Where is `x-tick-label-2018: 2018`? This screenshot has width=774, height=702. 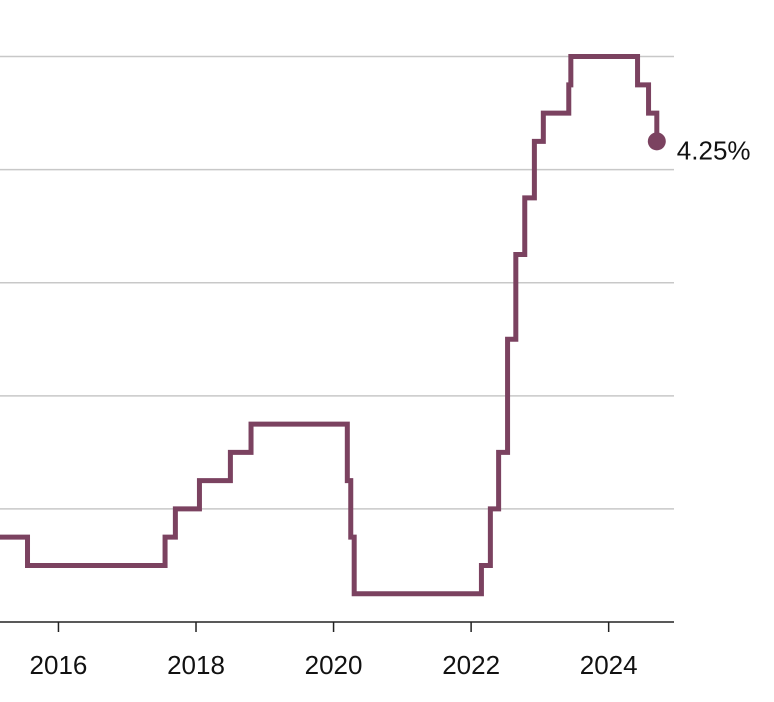 x-tick-label-2018: 2018 is located at coordinates (196, 665).